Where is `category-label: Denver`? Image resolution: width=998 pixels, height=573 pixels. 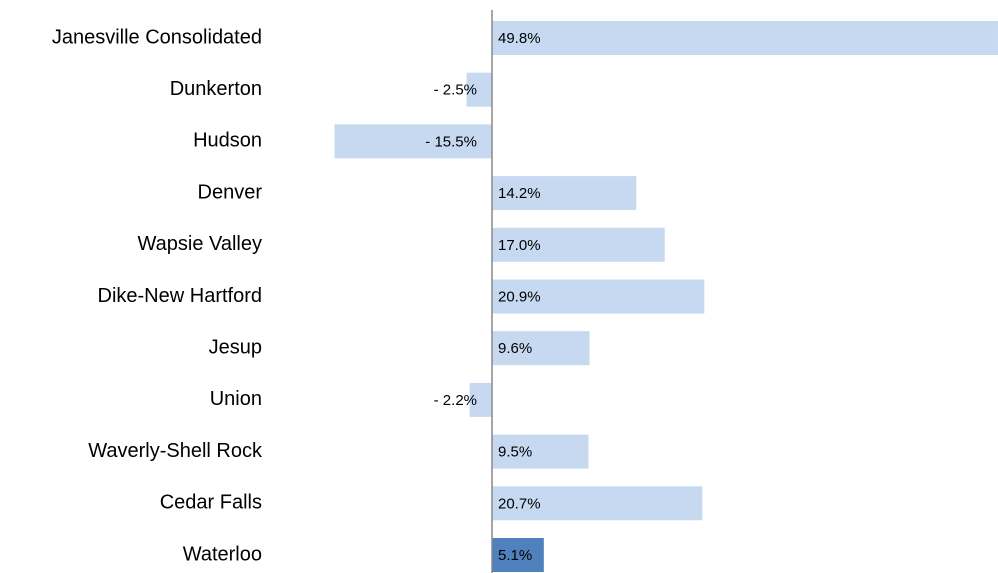
category-label: Denver is located at coordinates (230, 192).